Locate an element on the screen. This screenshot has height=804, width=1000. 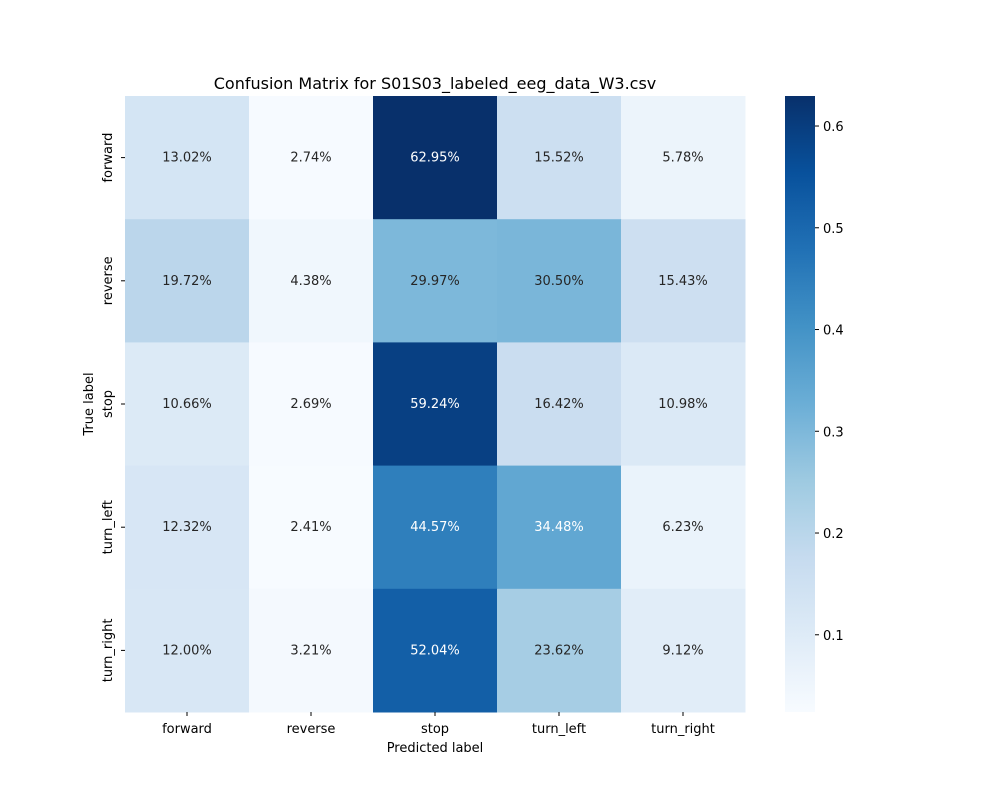
y-tick-label: stop is located at coordinates (108, 404).